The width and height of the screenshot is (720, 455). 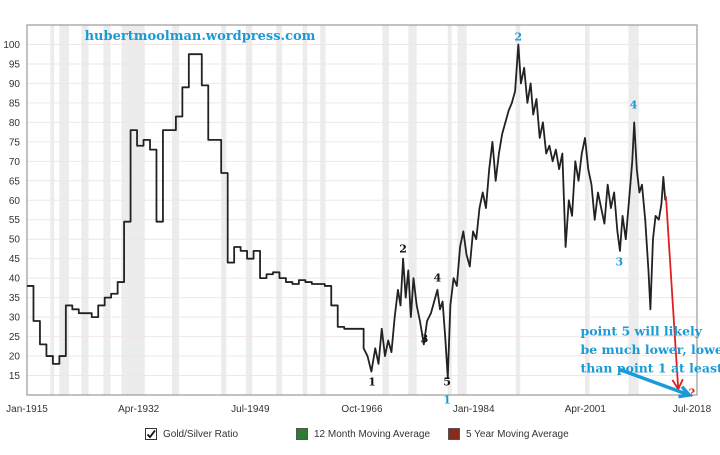 What do you see at coordinates (15, 220) in the screenshot?
I see `y-tick-label: 55` at bounding box center [15, 220].